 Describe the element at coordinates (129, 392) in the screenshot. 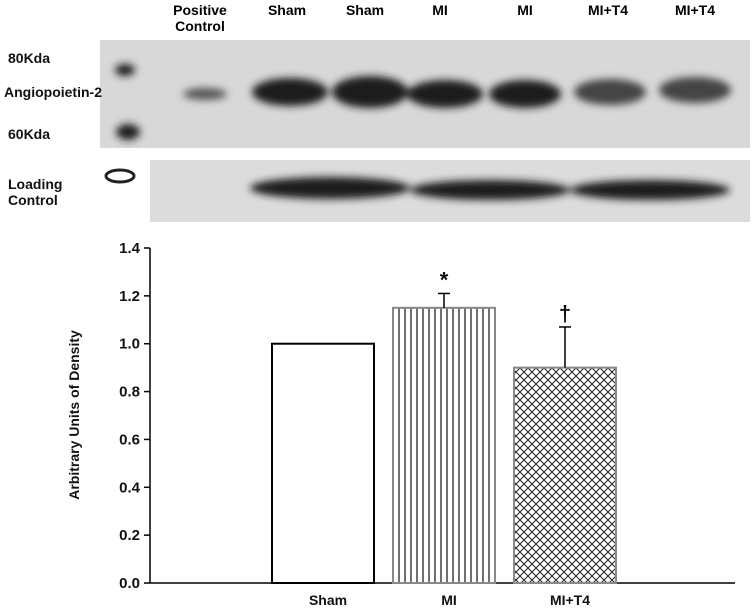

I see `y-tick-label: 0.8` at that location.